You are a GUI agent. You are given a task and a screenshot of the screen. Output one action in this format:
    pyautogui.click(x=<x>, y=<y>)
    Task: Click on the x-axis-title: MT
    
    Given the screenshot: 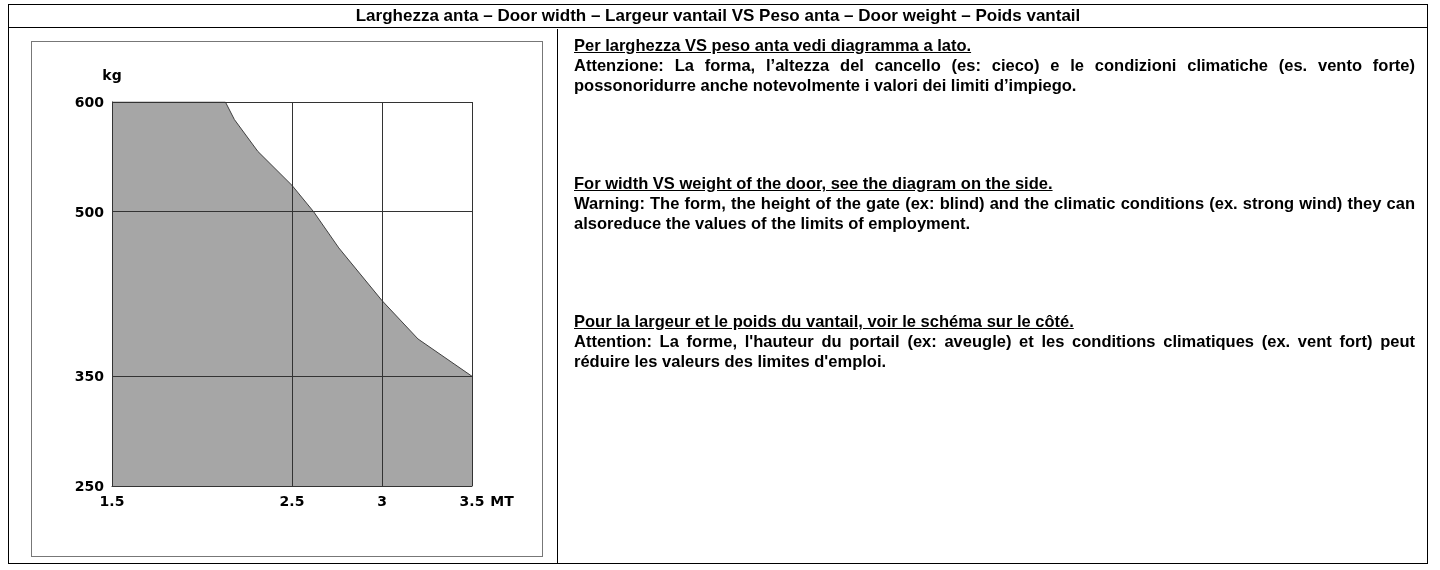 What is the action you would take?
    pyautogui.click(x=502, y=501)
    